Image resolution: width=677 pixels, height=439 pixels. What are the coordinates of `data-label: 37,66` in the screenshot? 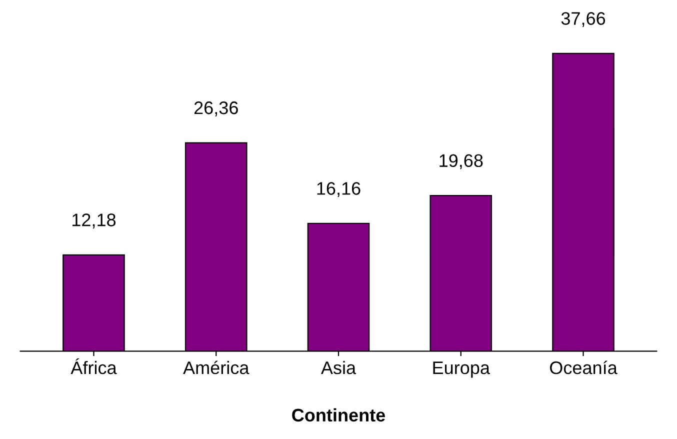 It's located at (583, 20).